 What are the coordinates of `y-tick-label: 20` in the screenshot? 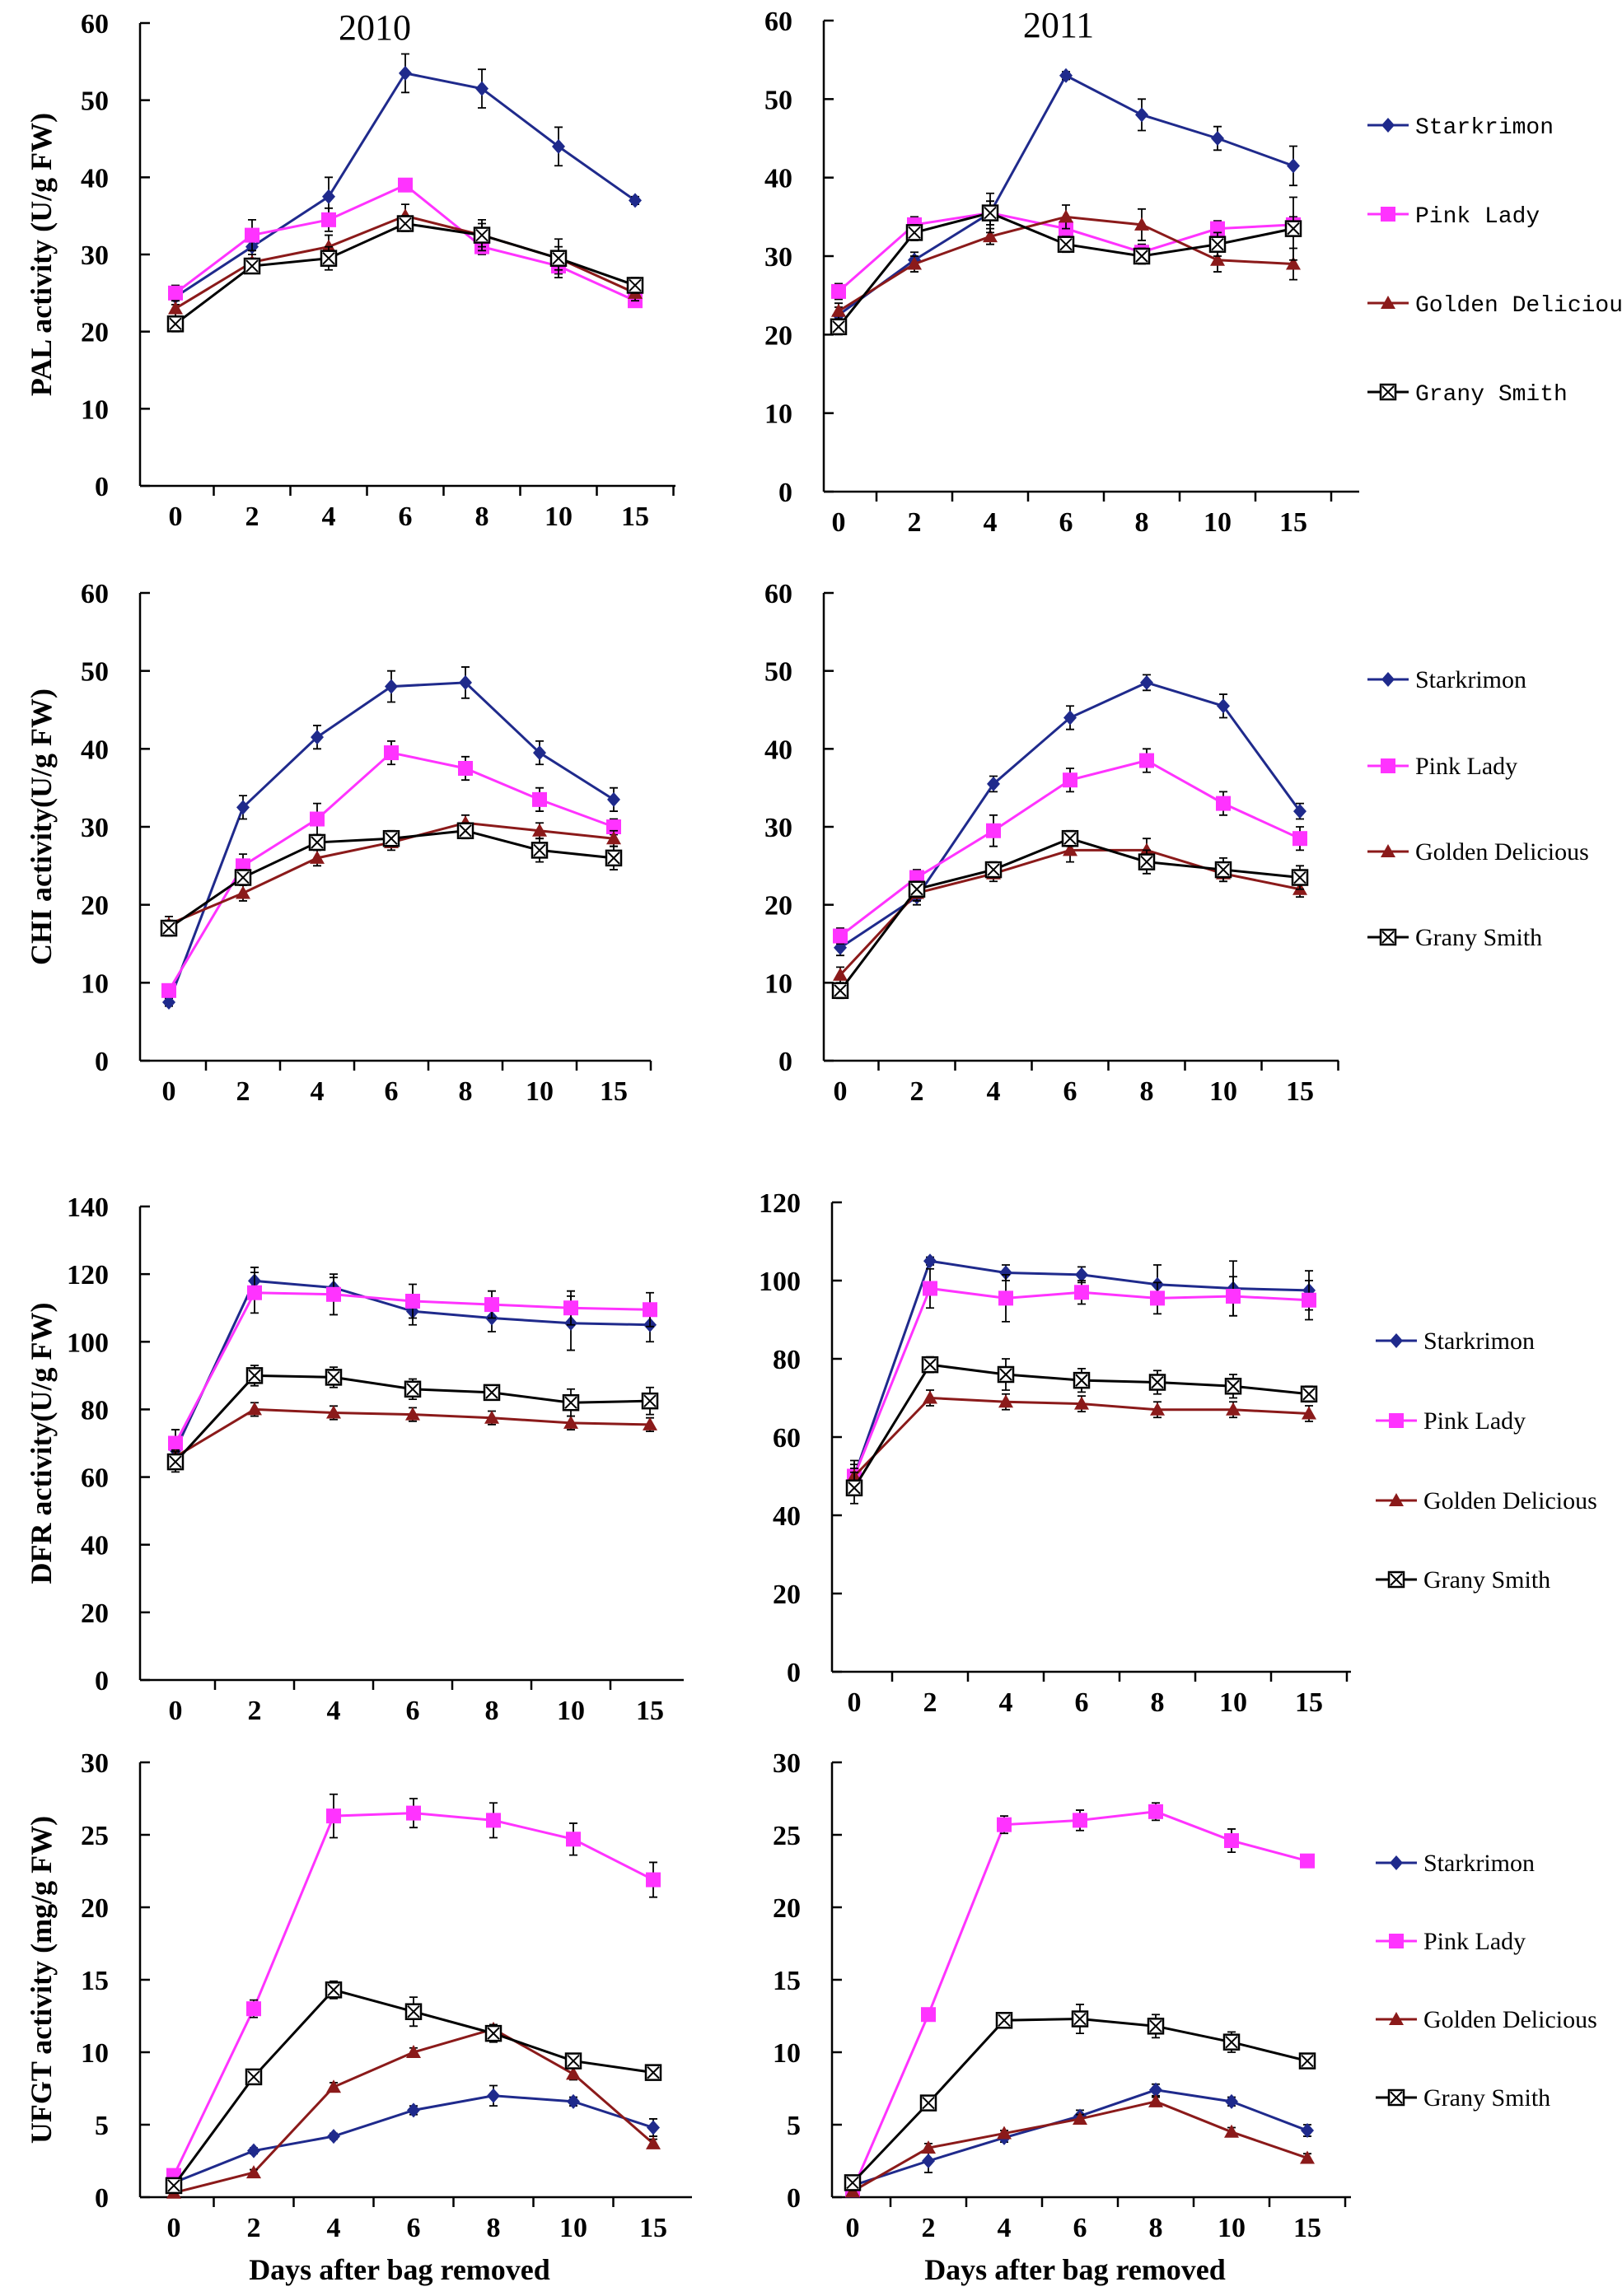 It's located at (778, 906).